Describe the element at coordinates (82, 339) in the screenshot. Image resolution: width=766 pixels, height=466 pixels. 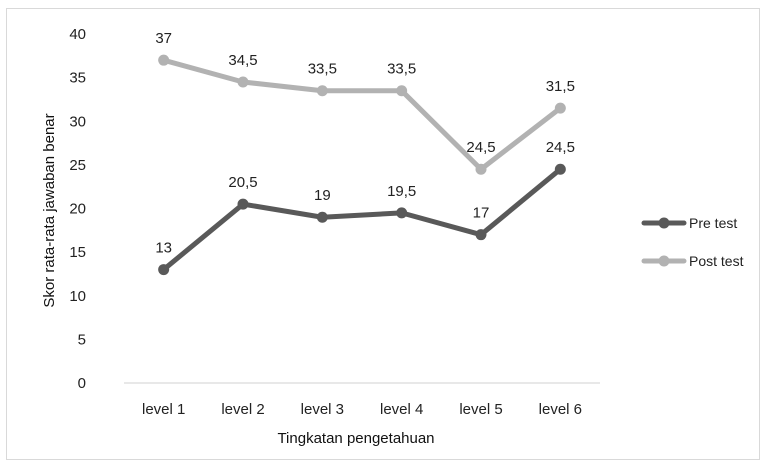
I see `y-tick-label: 5` at that location.